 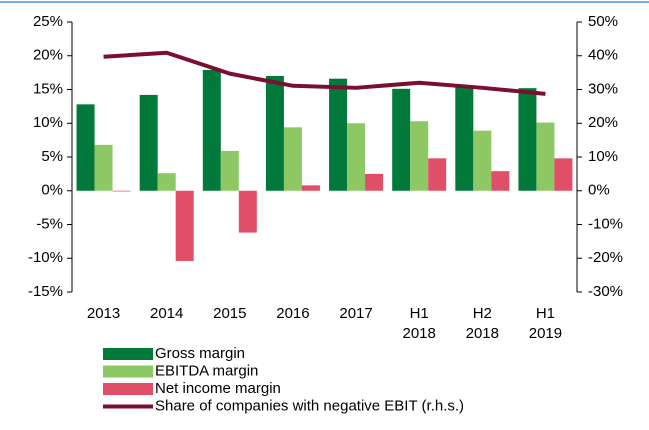 I want to click on y-tick-label: 10%, so click(x=48, y=122).